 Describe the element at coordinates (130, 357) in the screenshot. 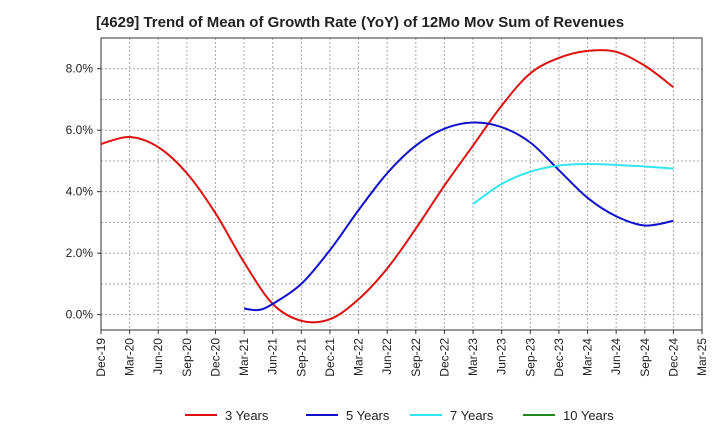

I see `x-tick-label: Mar-20` at that location.